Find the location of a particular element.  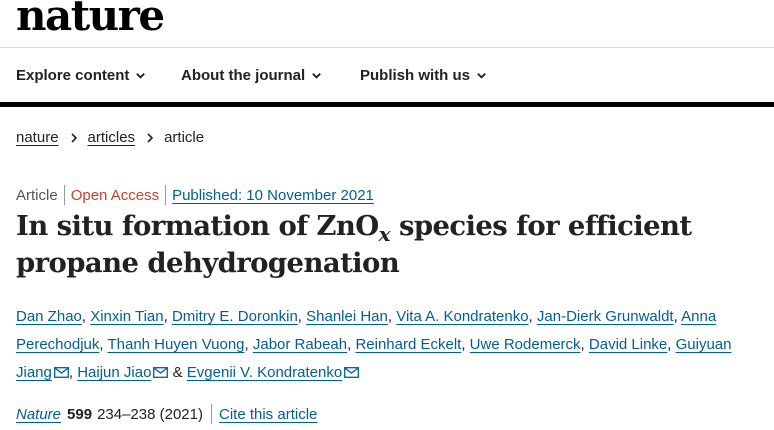

title-part: In situ formation of ZnO is located at coordinates (197, 226).